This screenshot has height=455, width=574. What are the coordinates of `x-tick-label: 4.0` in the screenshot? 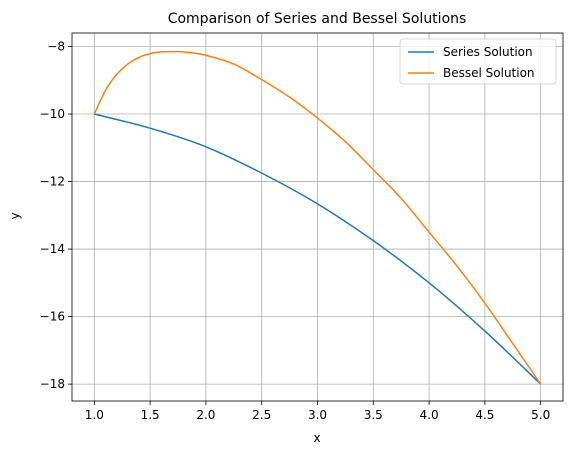 It's located at (429, 415).